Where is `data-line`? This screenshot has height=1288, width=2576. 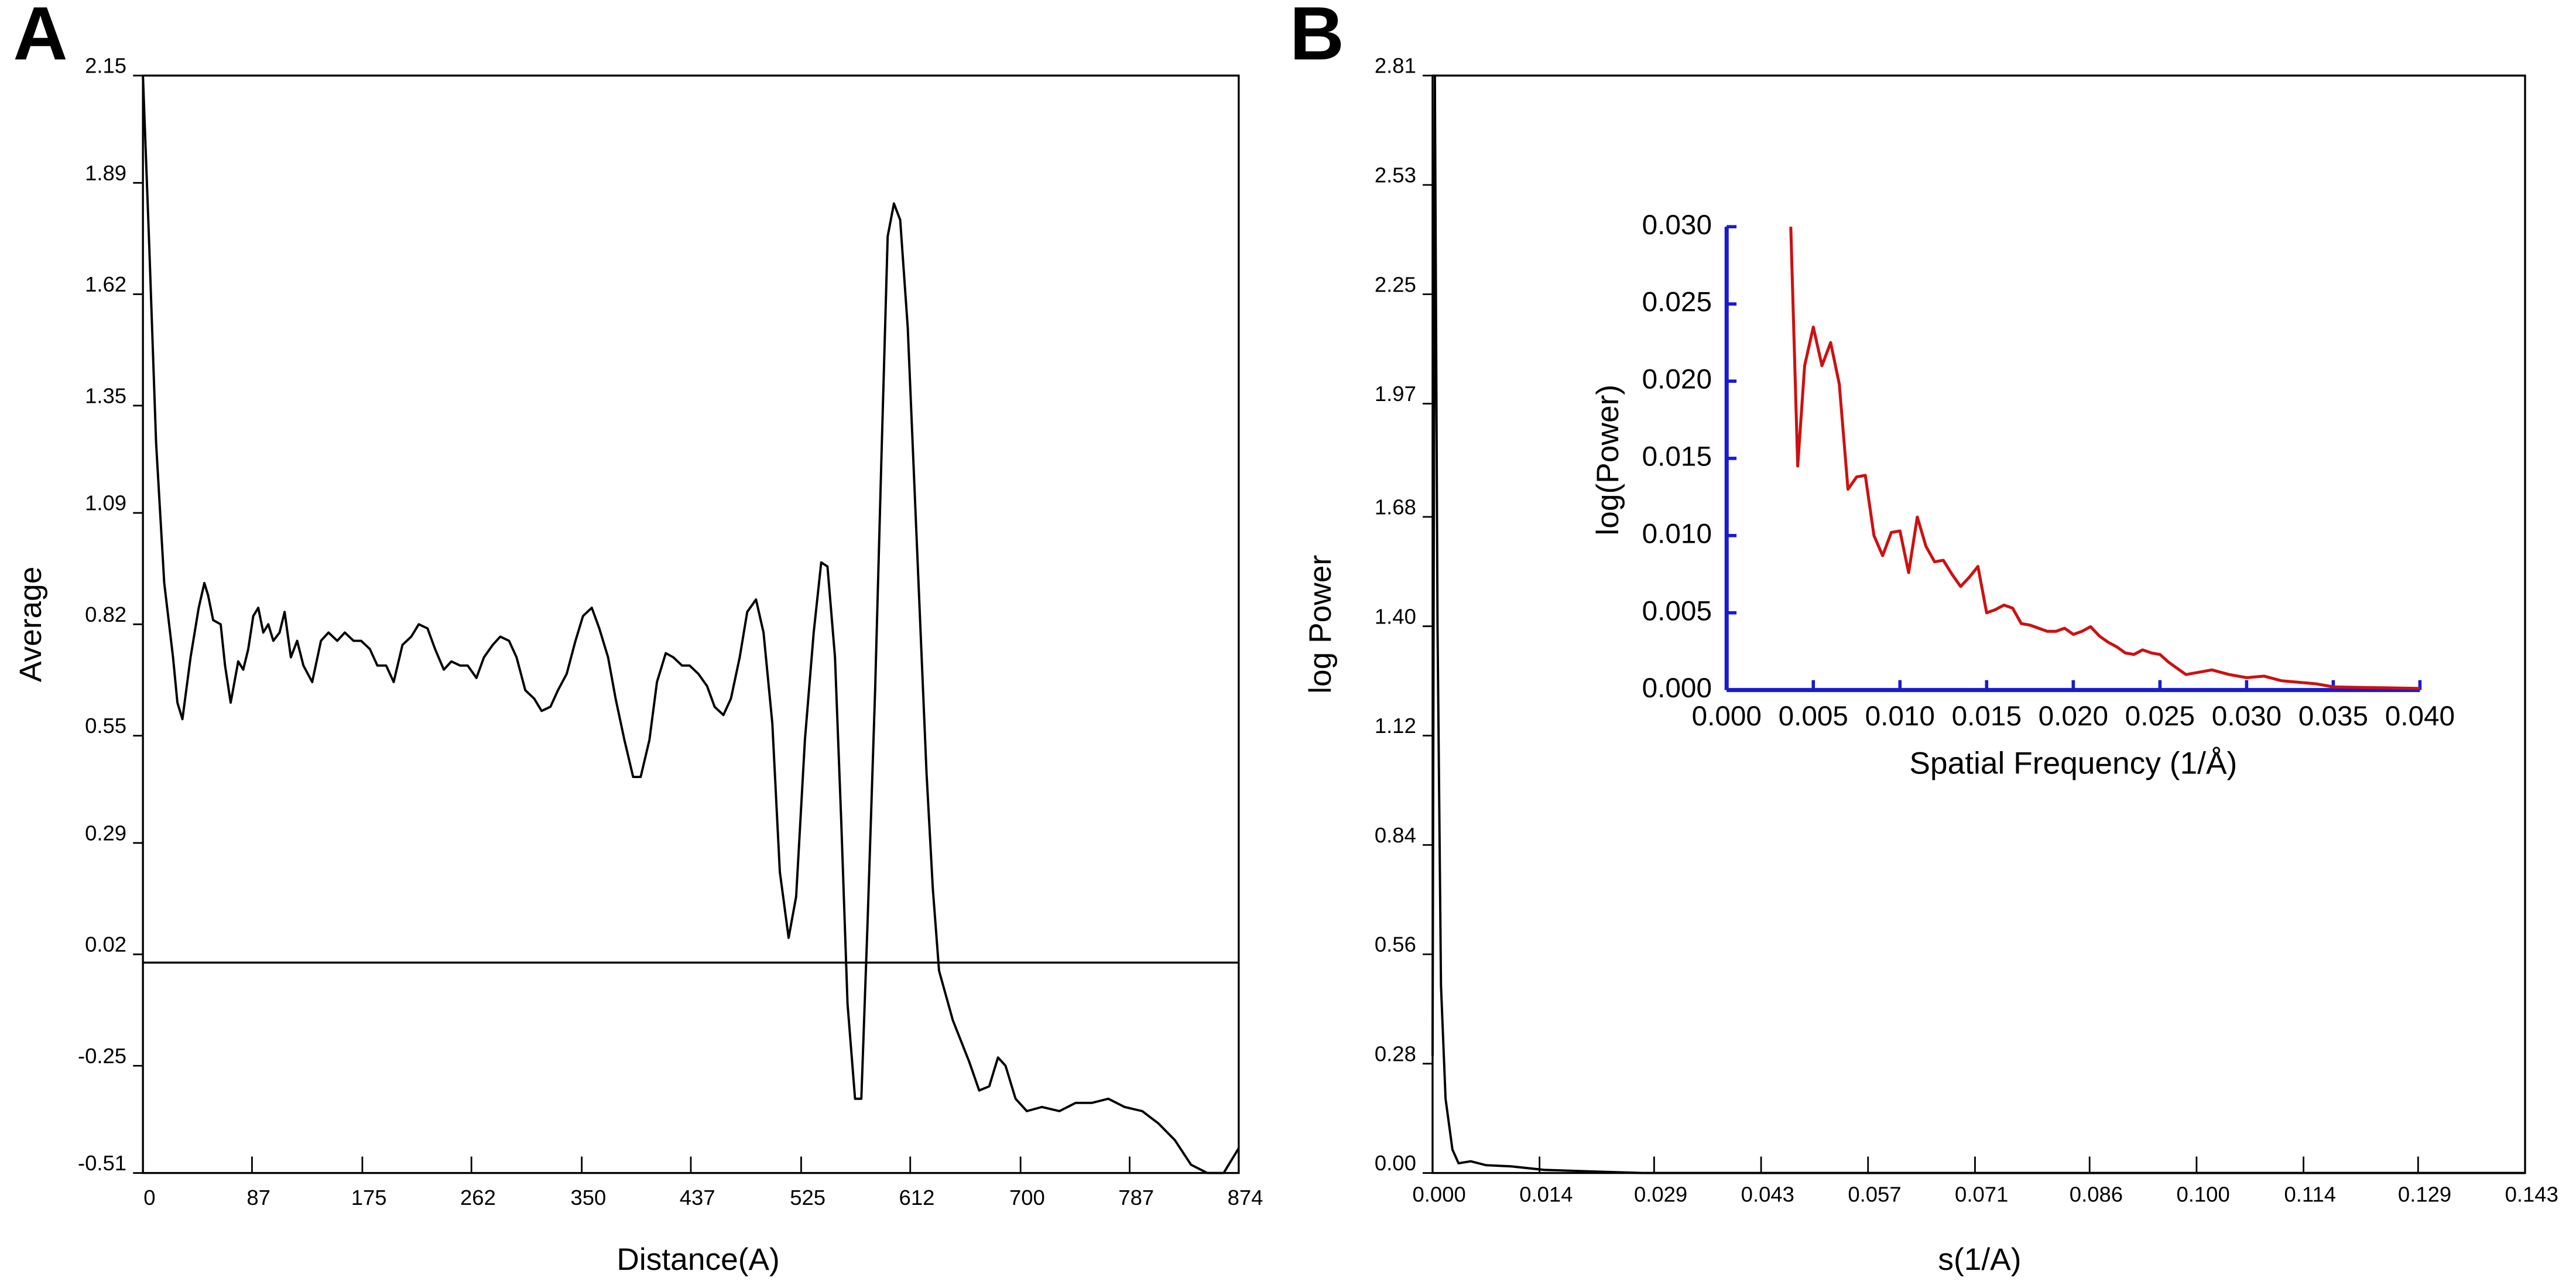
data-line is located at coordinates (2104, 458).